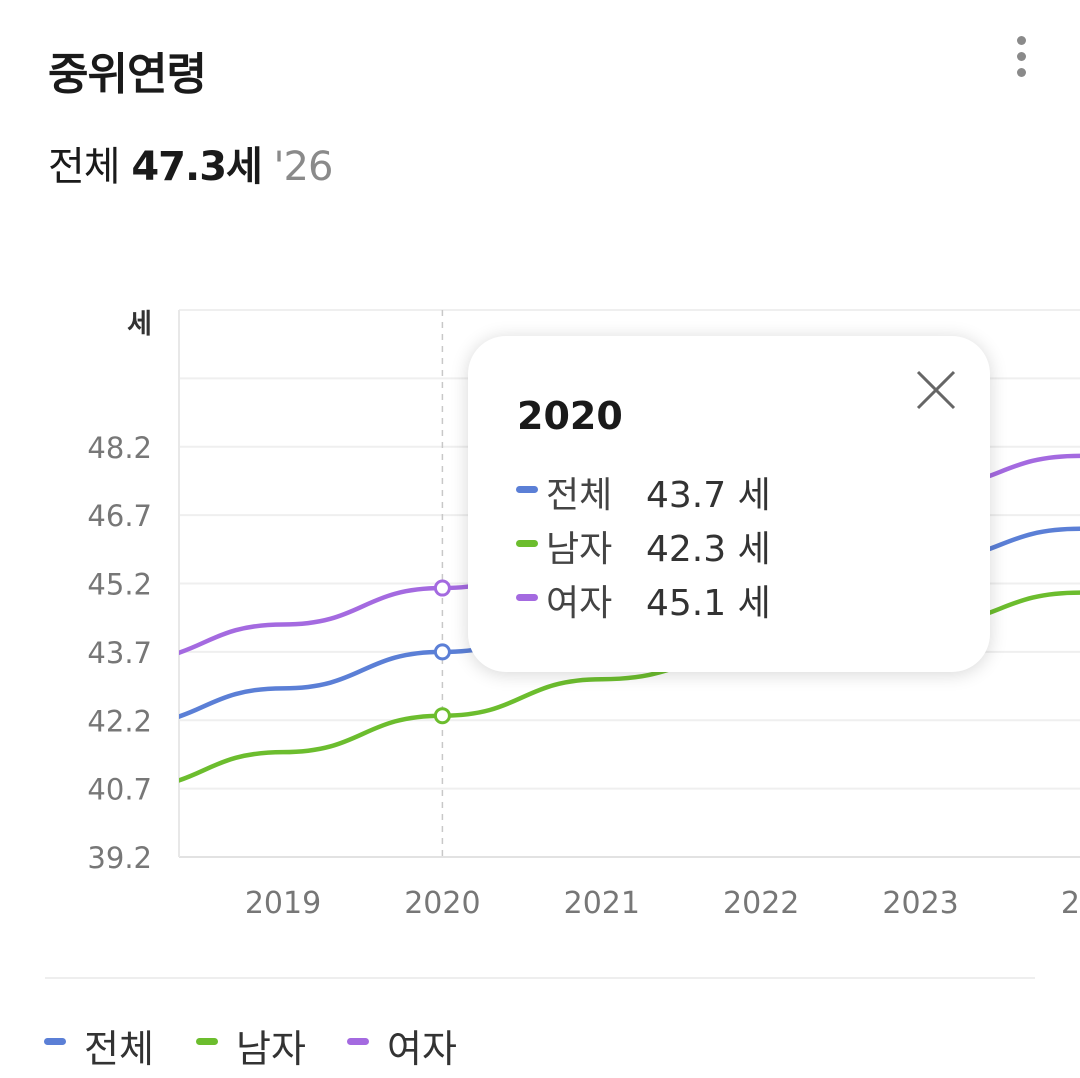  What do you see at coordinates (84, 167) in the screenshot?
I see `summary-label: 전체` at bounding box center [84, 167].